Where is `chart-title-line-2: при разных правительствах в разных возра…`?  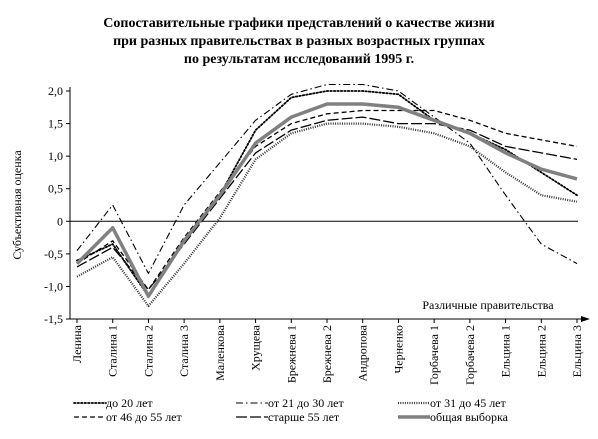 chart-title-line-2: при разных правительствах в разных возра… is located at coordinates (299, 41).